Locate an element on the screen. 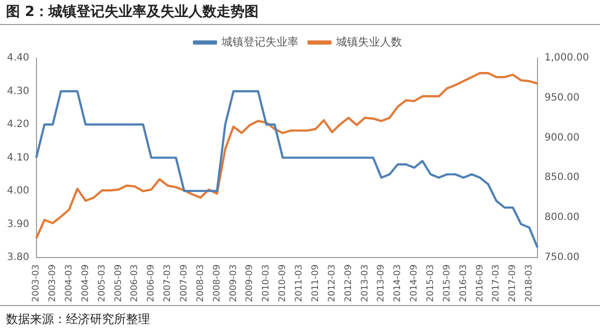 This screenshot has height=332, width=600. x-tick-label: 2008-09 is located at coordinates (217, 283).